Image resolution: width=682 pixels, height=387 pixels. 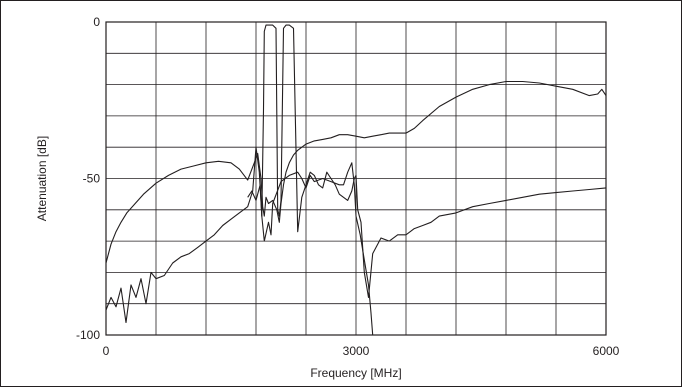 I want to click on x-tick-label: 3000, so click(x=356, y=351).